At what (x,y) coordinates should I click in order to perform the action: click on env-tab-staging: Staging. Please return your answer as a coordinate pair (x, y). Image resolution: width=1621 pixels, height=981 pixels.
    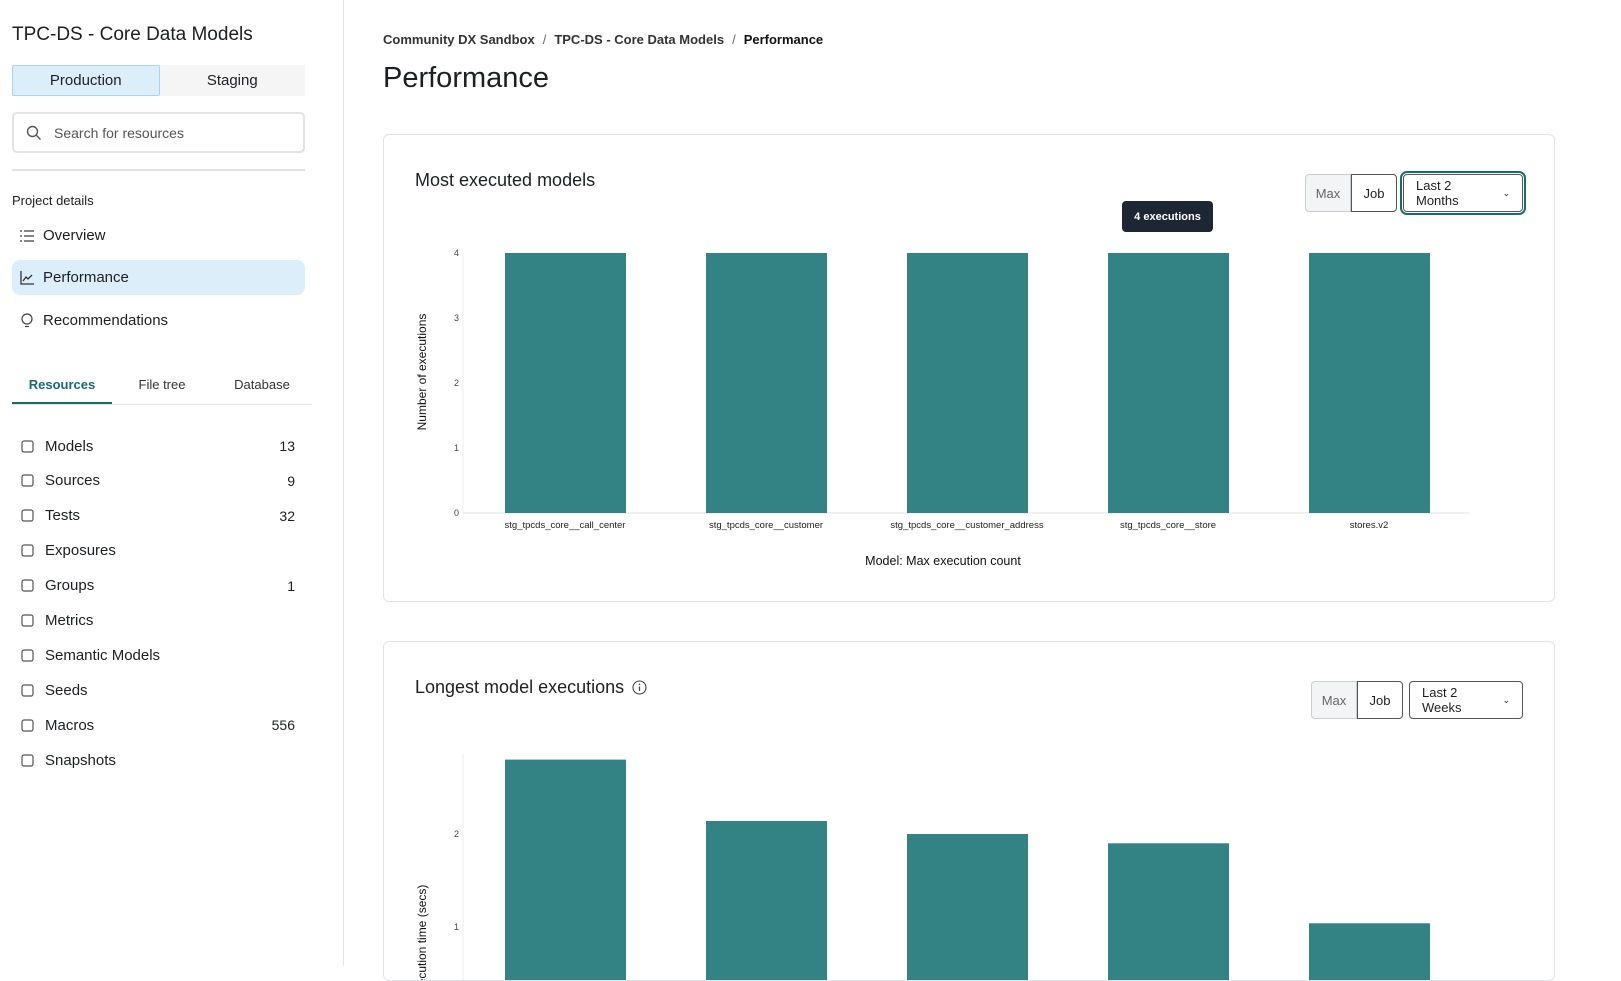
    Looking at the image, I should click on (232, 80).